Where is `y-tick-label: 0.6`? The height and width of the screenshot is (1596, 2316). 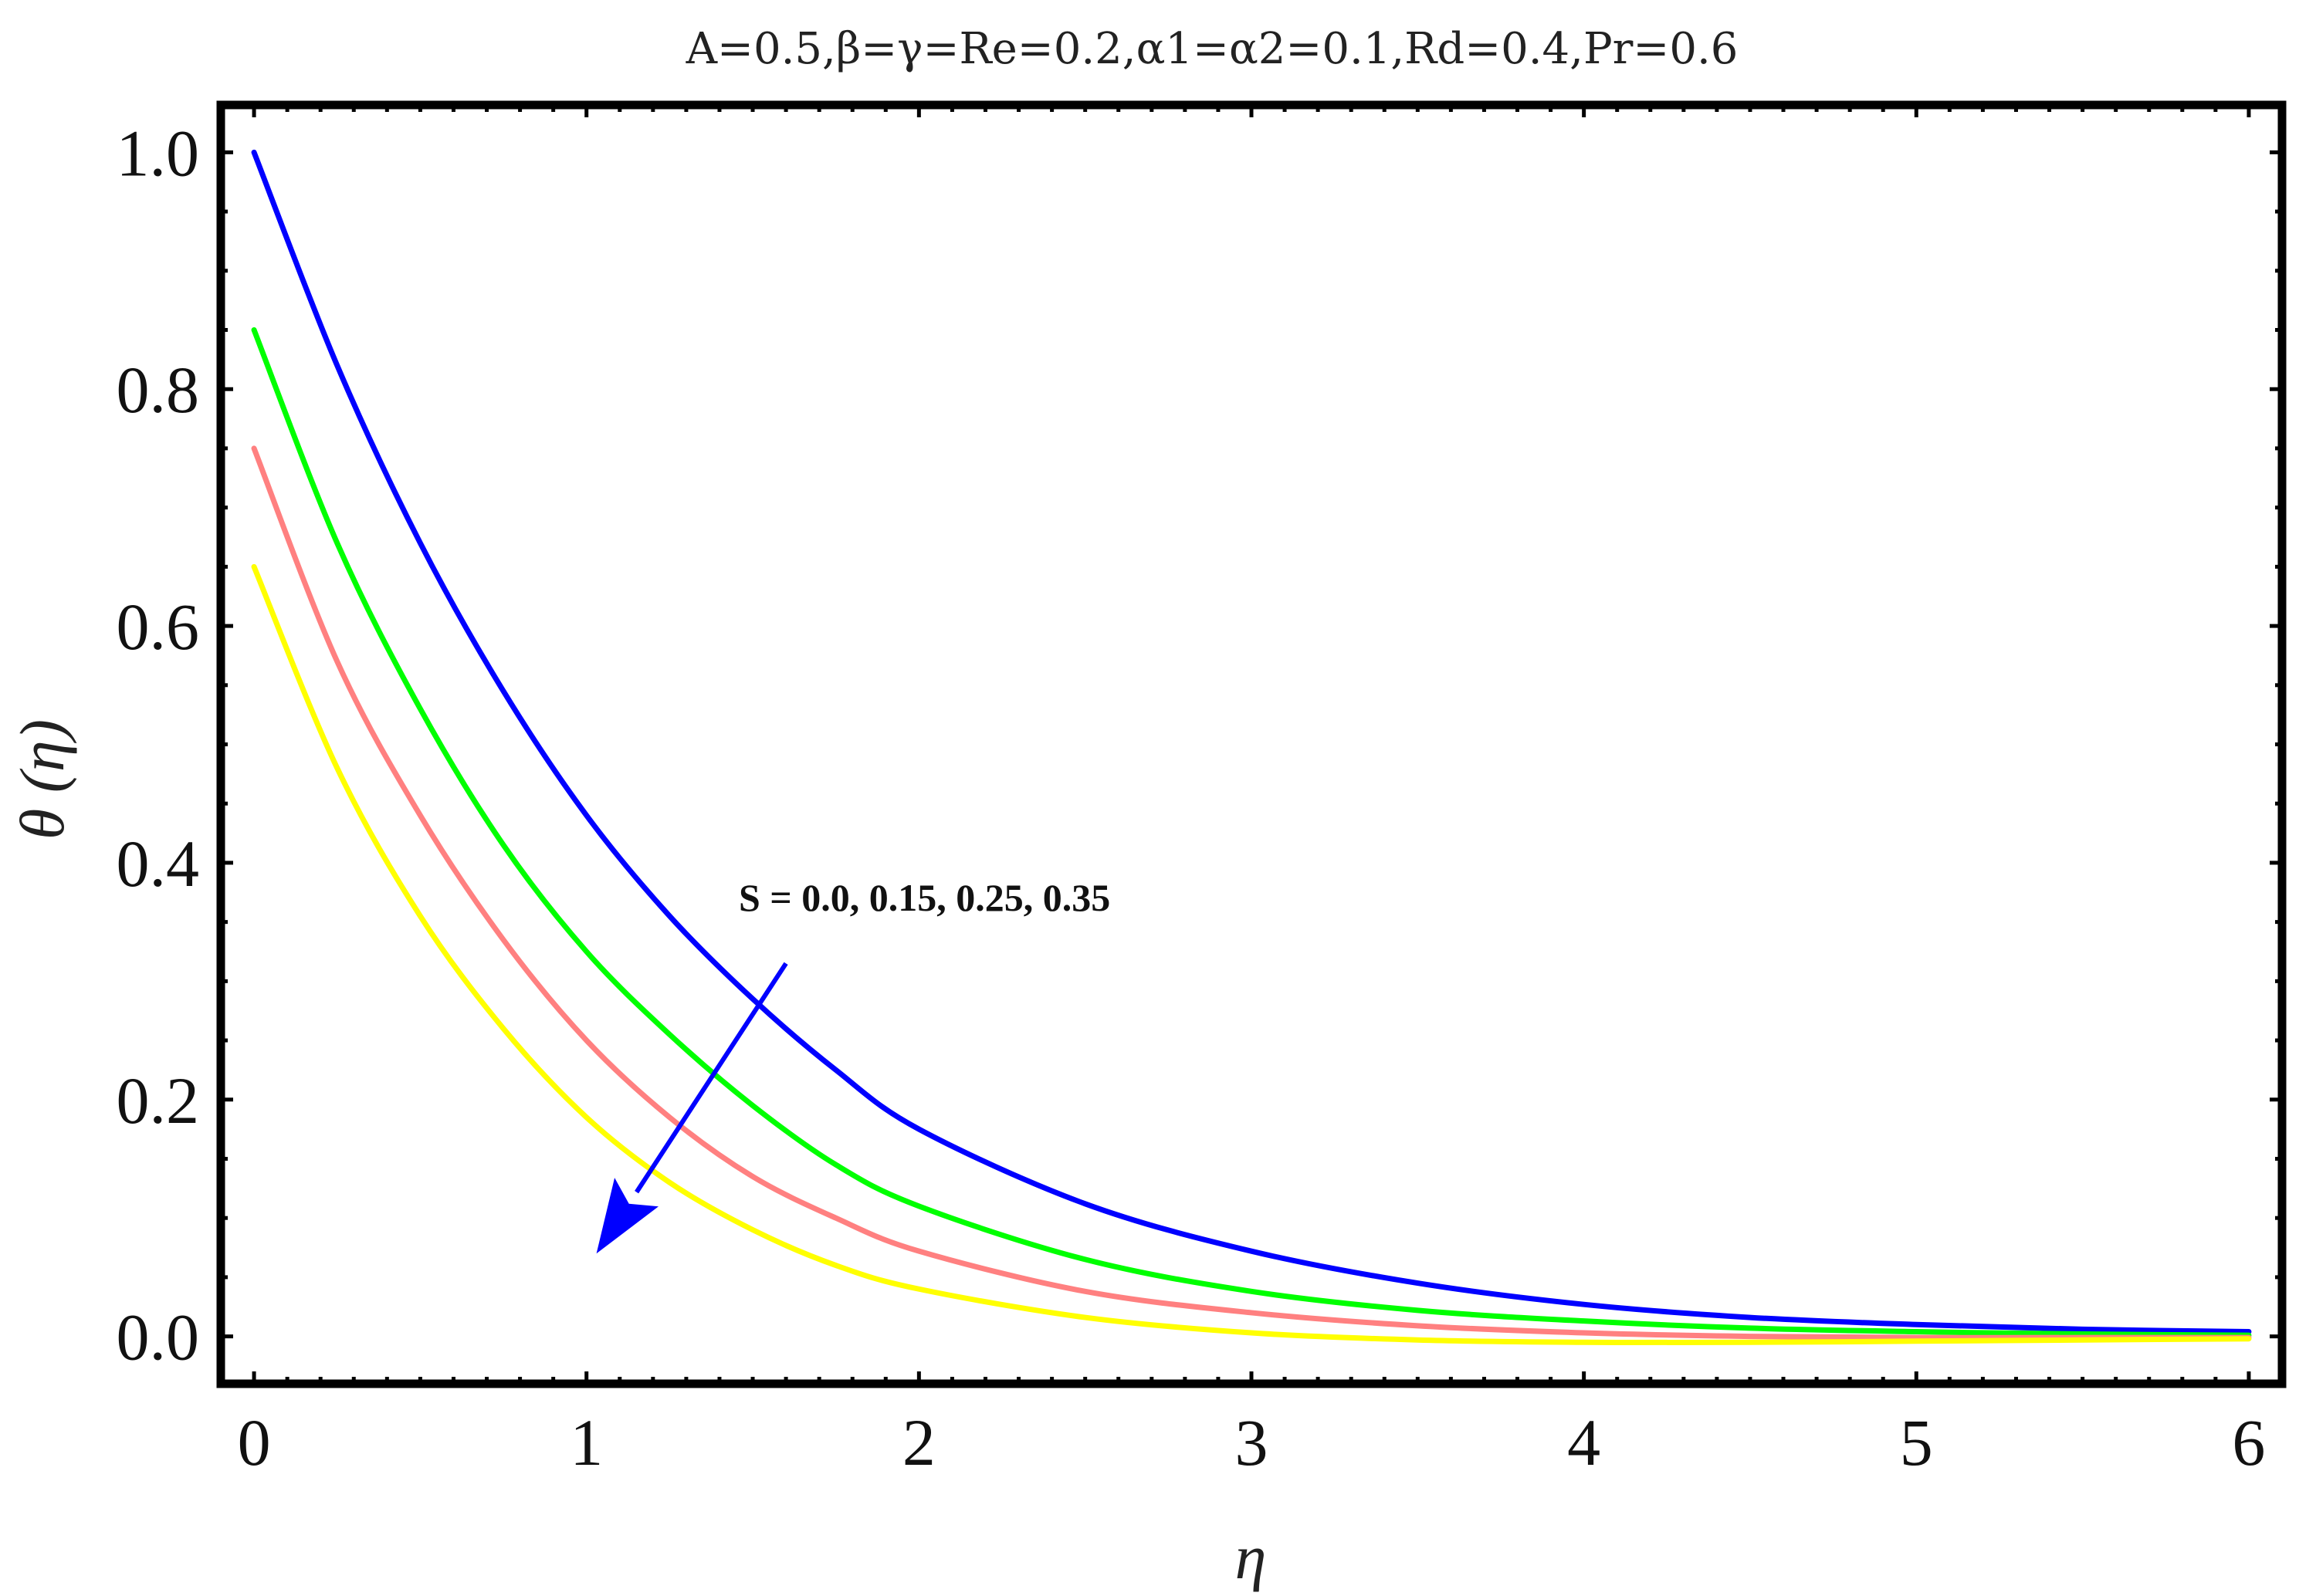 y-tick-label: 0.6 is located at coordinates (158, 627).